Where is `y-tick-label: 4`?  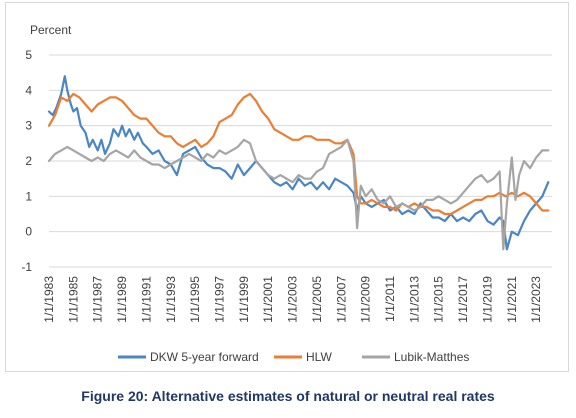
y-tick-label: 4 is located at coordinates (28, 90).